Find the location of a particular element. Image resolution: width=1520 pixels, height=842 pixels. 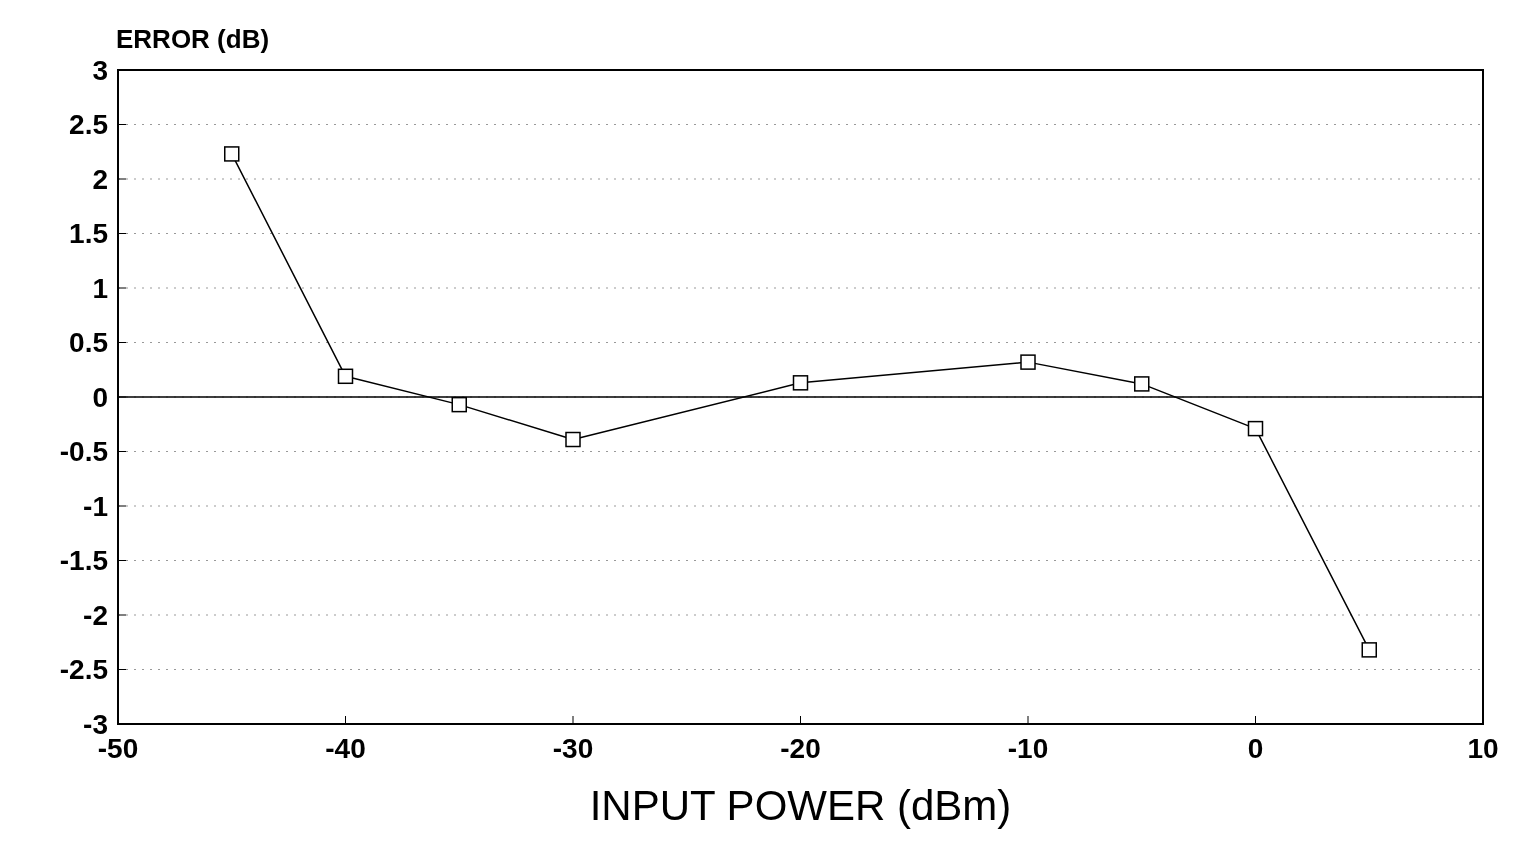

y-tick-label: 2 is located at coordinates (100, 179).